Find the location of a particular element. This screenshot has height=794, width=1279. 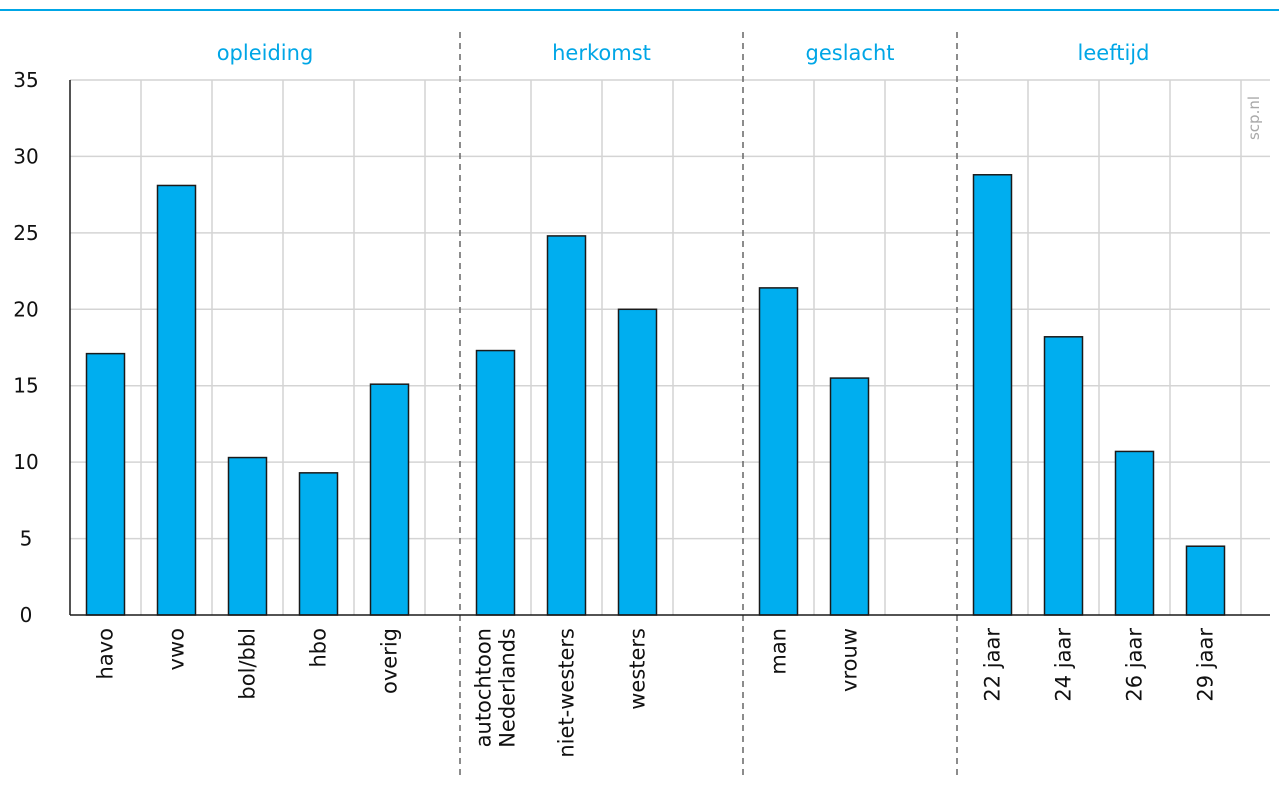

x-category-label: vwo is located at coordinates (177, 649).